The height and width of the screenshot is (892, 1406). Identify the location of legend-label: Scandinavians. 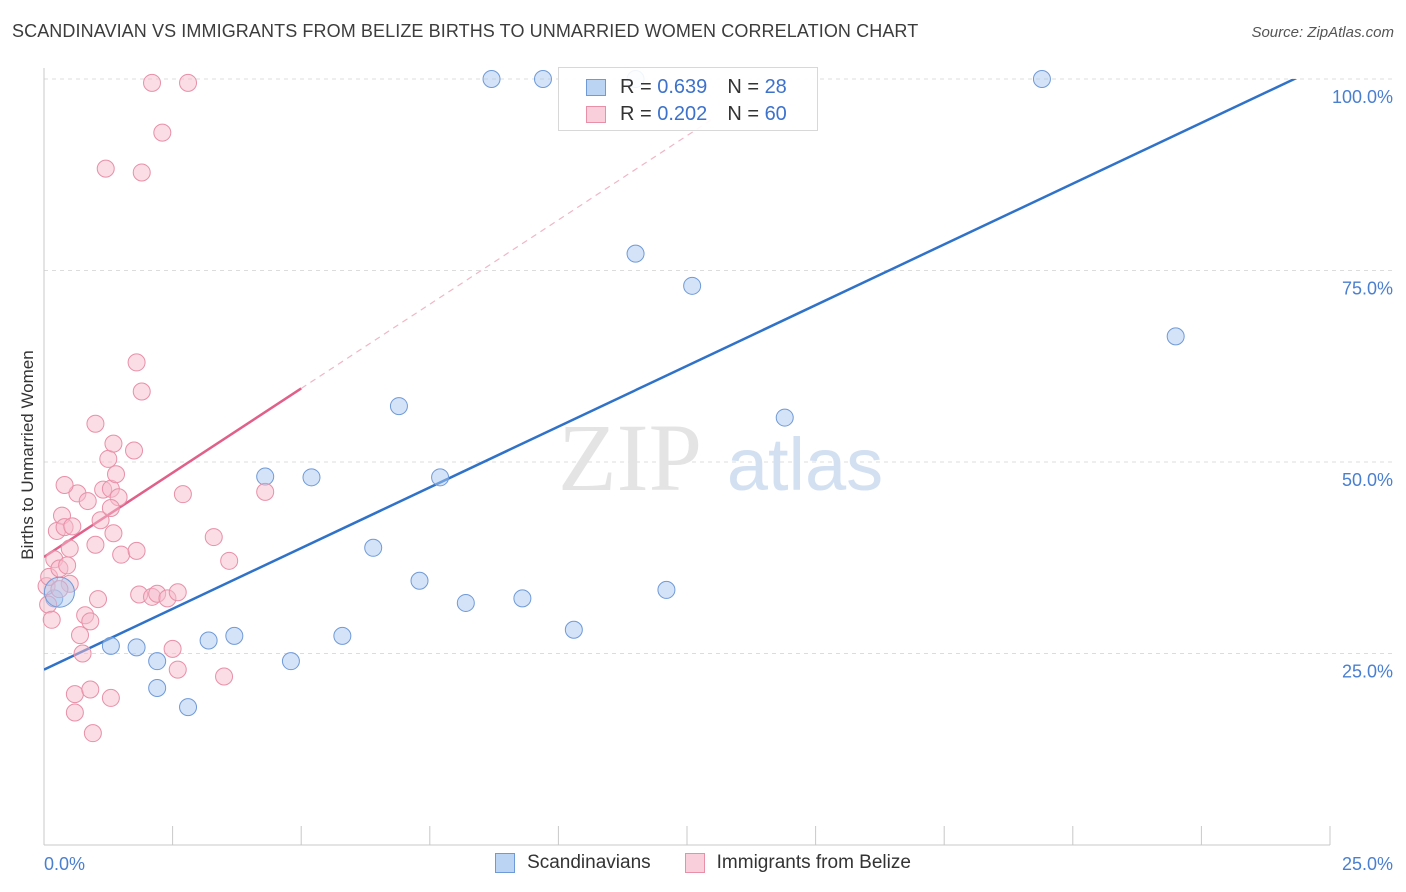
(589, 862).